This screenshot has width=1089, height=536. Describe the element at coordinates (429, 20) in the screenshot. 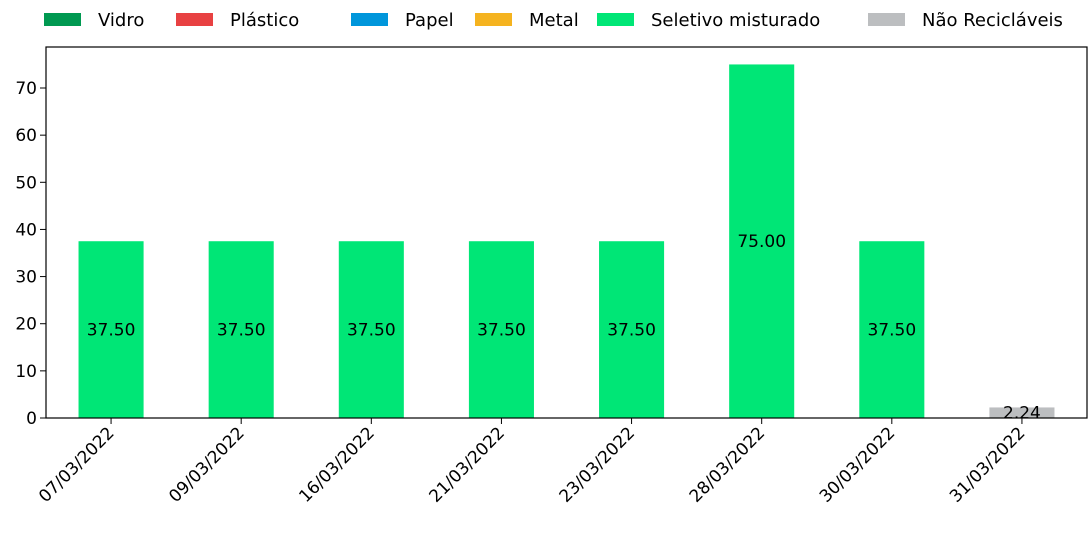

I see `legend-label: Papel` at that location.